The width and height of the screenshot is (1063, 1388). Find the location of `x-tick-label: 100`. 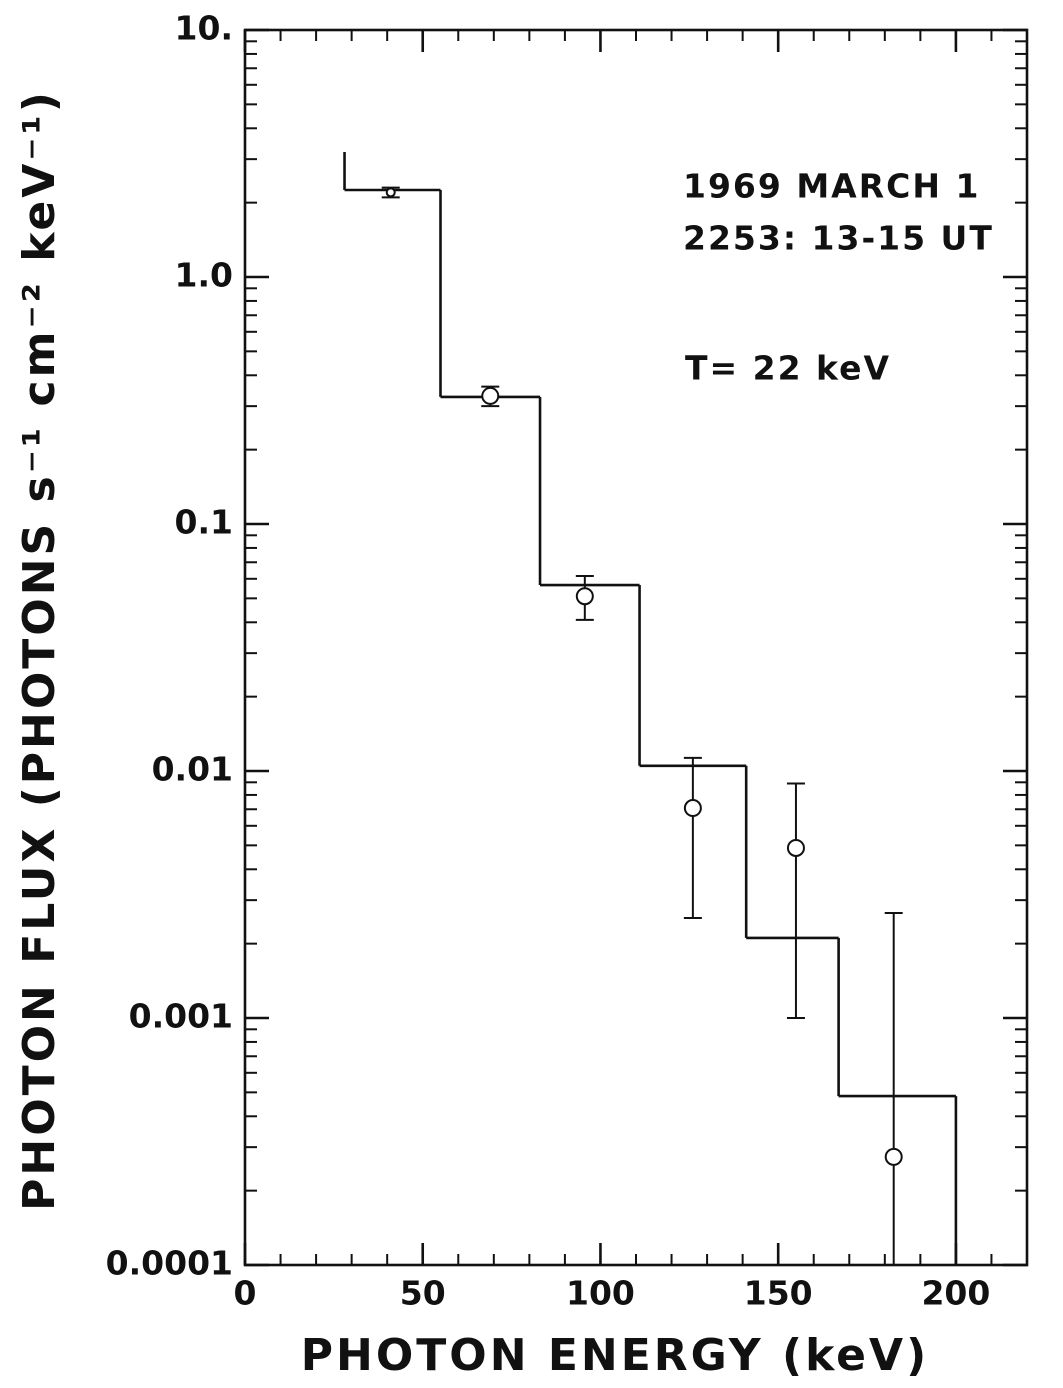

x-tick-label: 100 is located at coordinates (600, 1293).